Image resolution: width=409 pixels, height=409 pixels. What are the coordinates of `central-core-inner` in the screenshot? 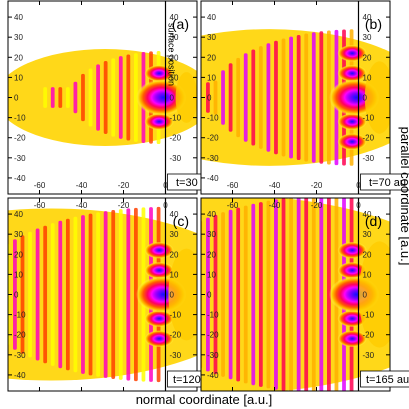 It's located at (163, 97).